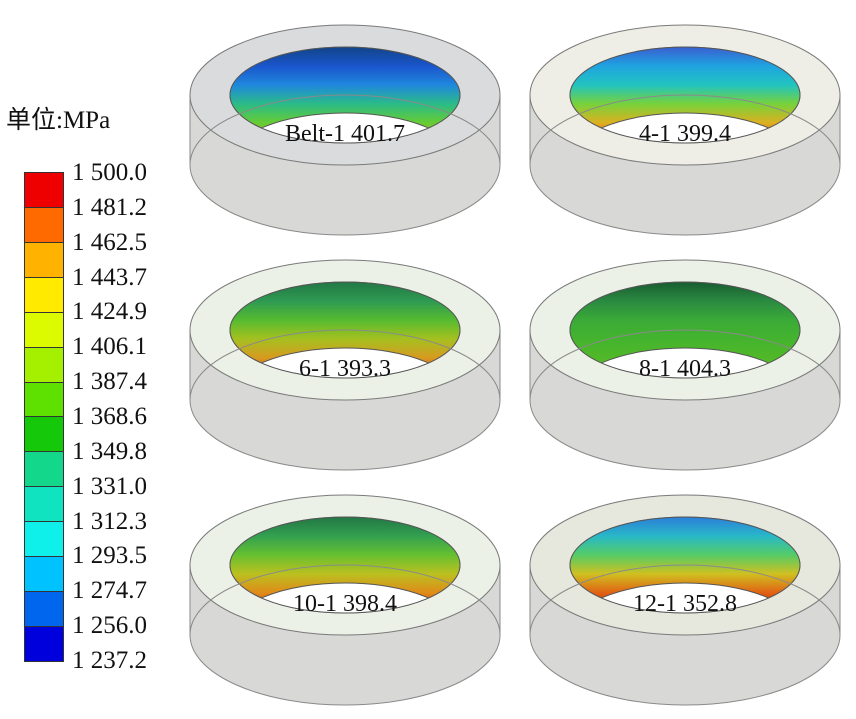  Describe the element at coordinates (109, 486) in the screenshot. I see `legend-tick-label: 1 331.0` at that location.